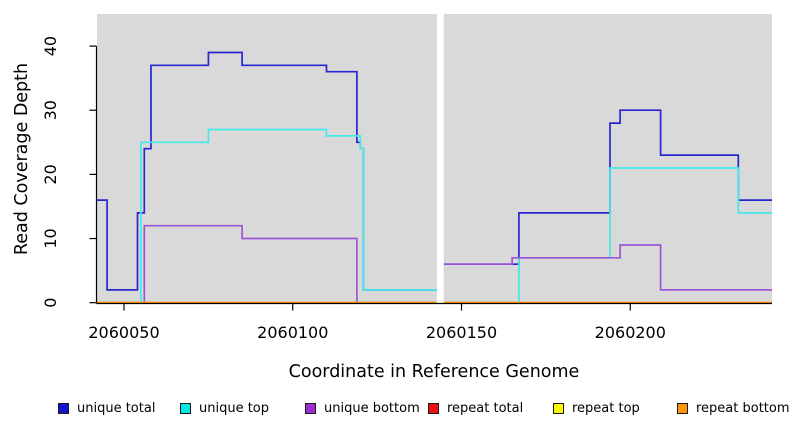 The height and width of the screenshot is (432, 792). Describe the element at coordinates (743, 408) in the screenshot. I see `legend-label: repeat bottom` at that location.